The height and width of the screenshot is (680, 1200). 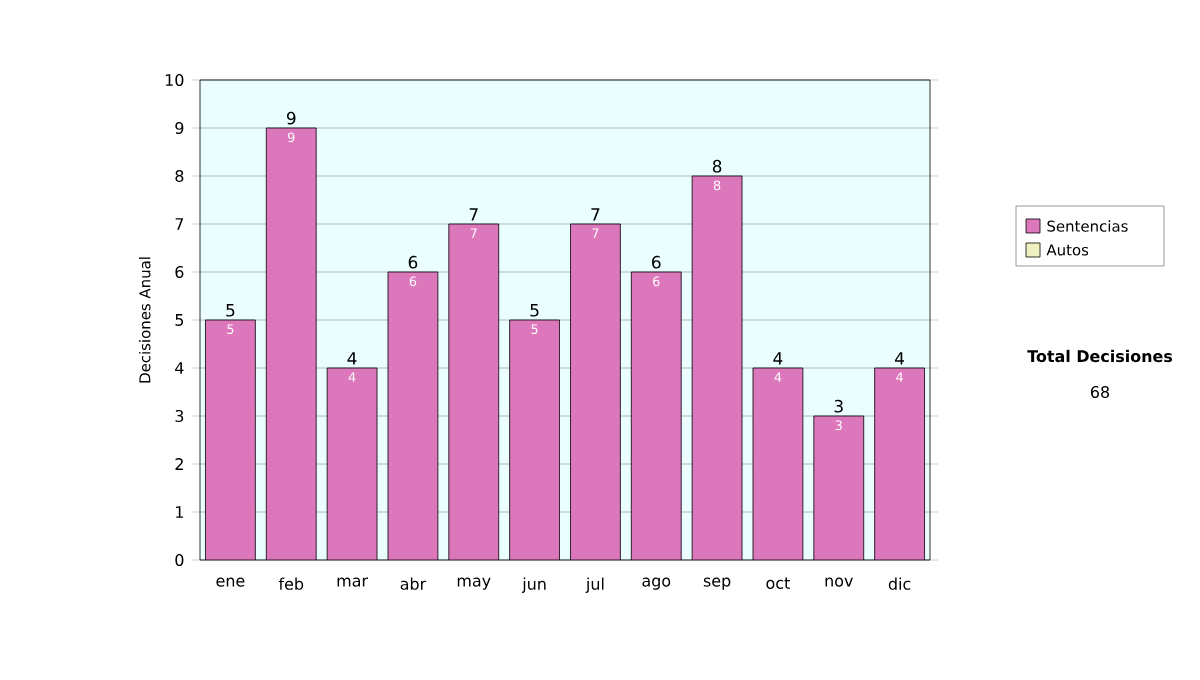 I want to click on total-label: 3, so click(x=838, y=406).